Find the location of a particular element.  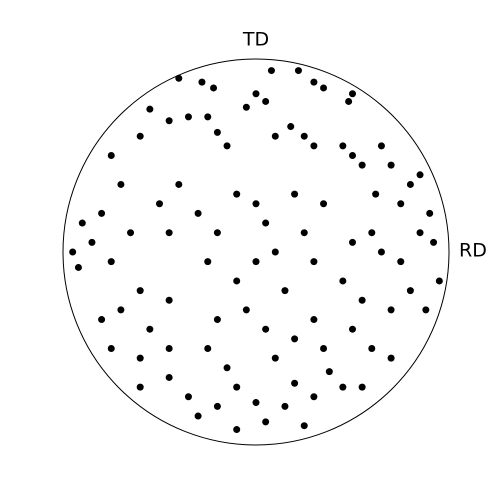

right-label: RD is located at coordinates (473, 251).